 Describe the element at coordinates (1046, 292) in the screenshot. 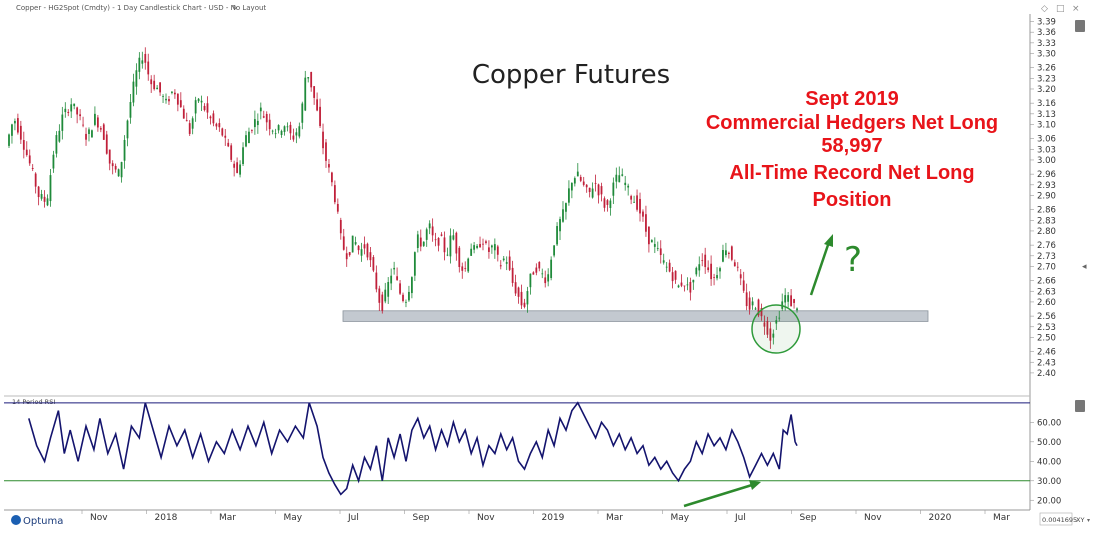

I see `price-tick-label: 2.63` at that location.